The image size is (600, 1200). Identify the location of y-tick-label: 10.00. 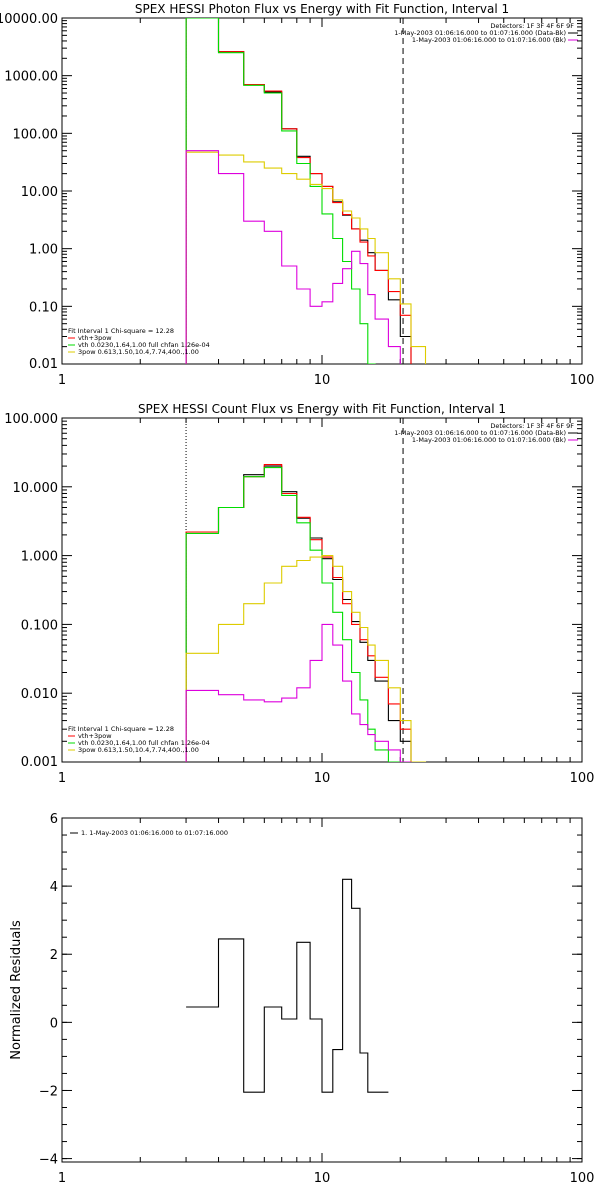
(39, 192).